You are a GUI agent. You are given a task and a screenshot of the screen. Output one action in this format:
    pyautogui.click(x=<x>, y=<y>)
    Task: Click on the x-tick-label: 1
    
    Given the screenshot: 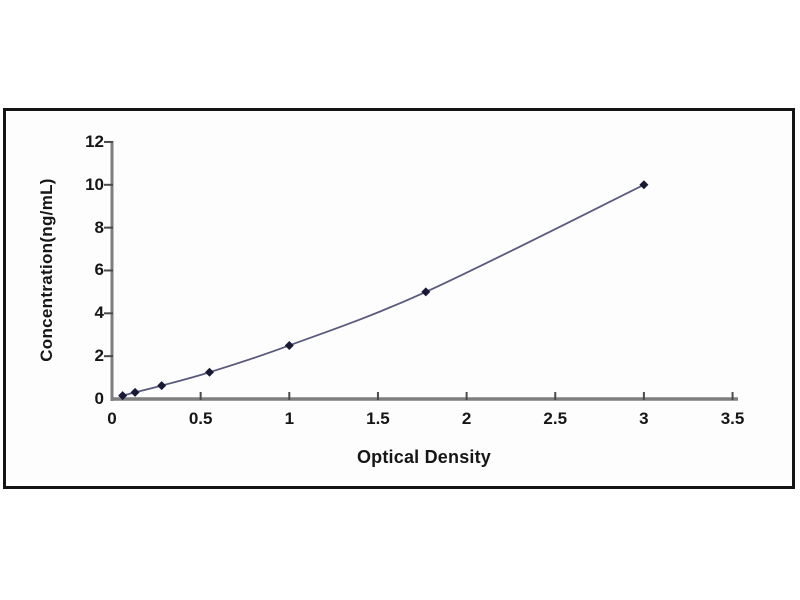 What is the action you would take?
    pyautogui.click(x=289, y=418)
    